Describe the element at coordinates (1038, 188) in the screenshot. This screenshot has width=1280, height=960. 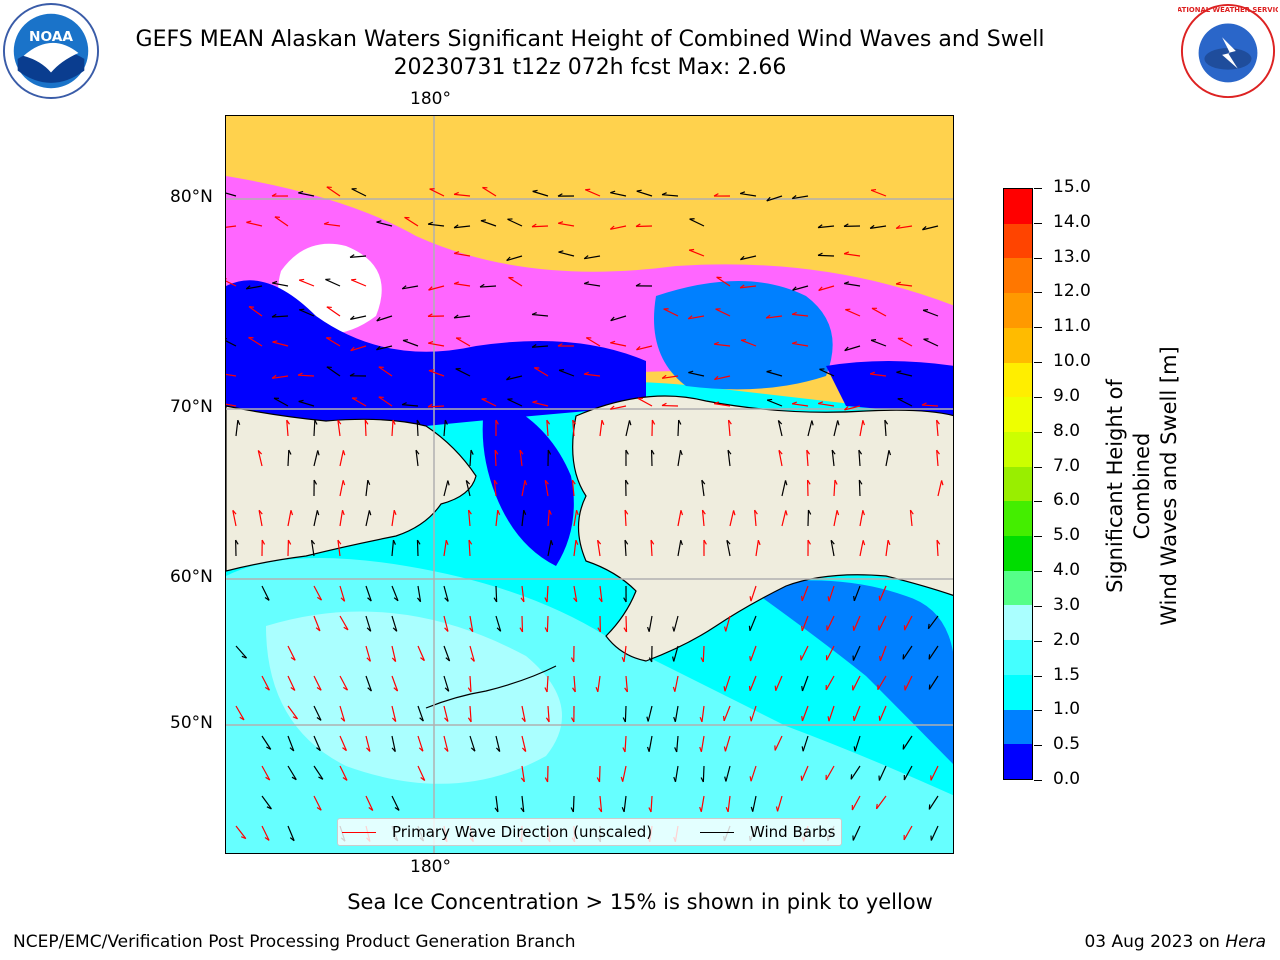
I see `colorbar-tick-mark` at that location.